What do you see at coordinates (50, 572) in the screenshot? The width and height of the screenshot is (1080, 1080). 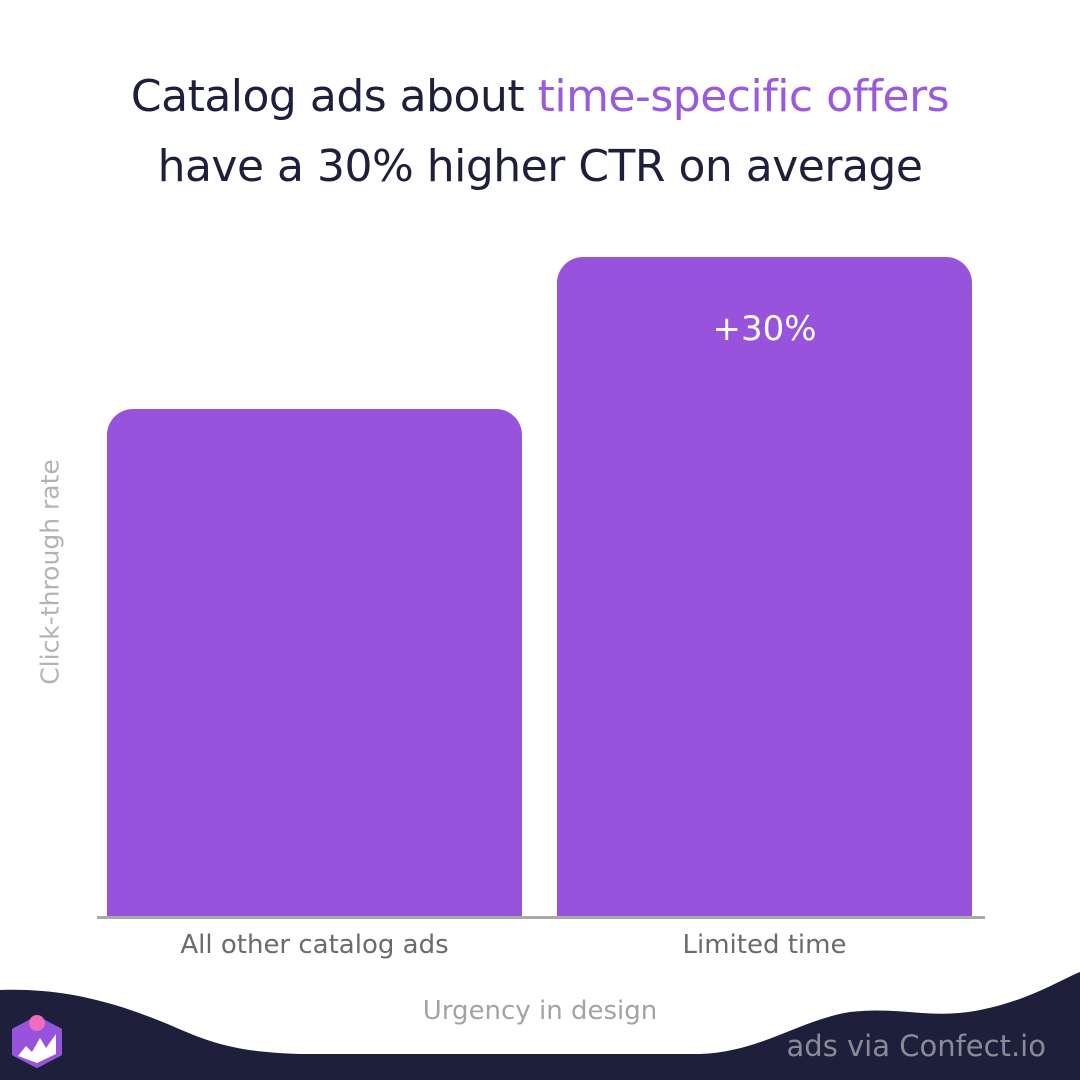 I see `y-axis-label: Click-through rate` at bounding box center [50, 572].